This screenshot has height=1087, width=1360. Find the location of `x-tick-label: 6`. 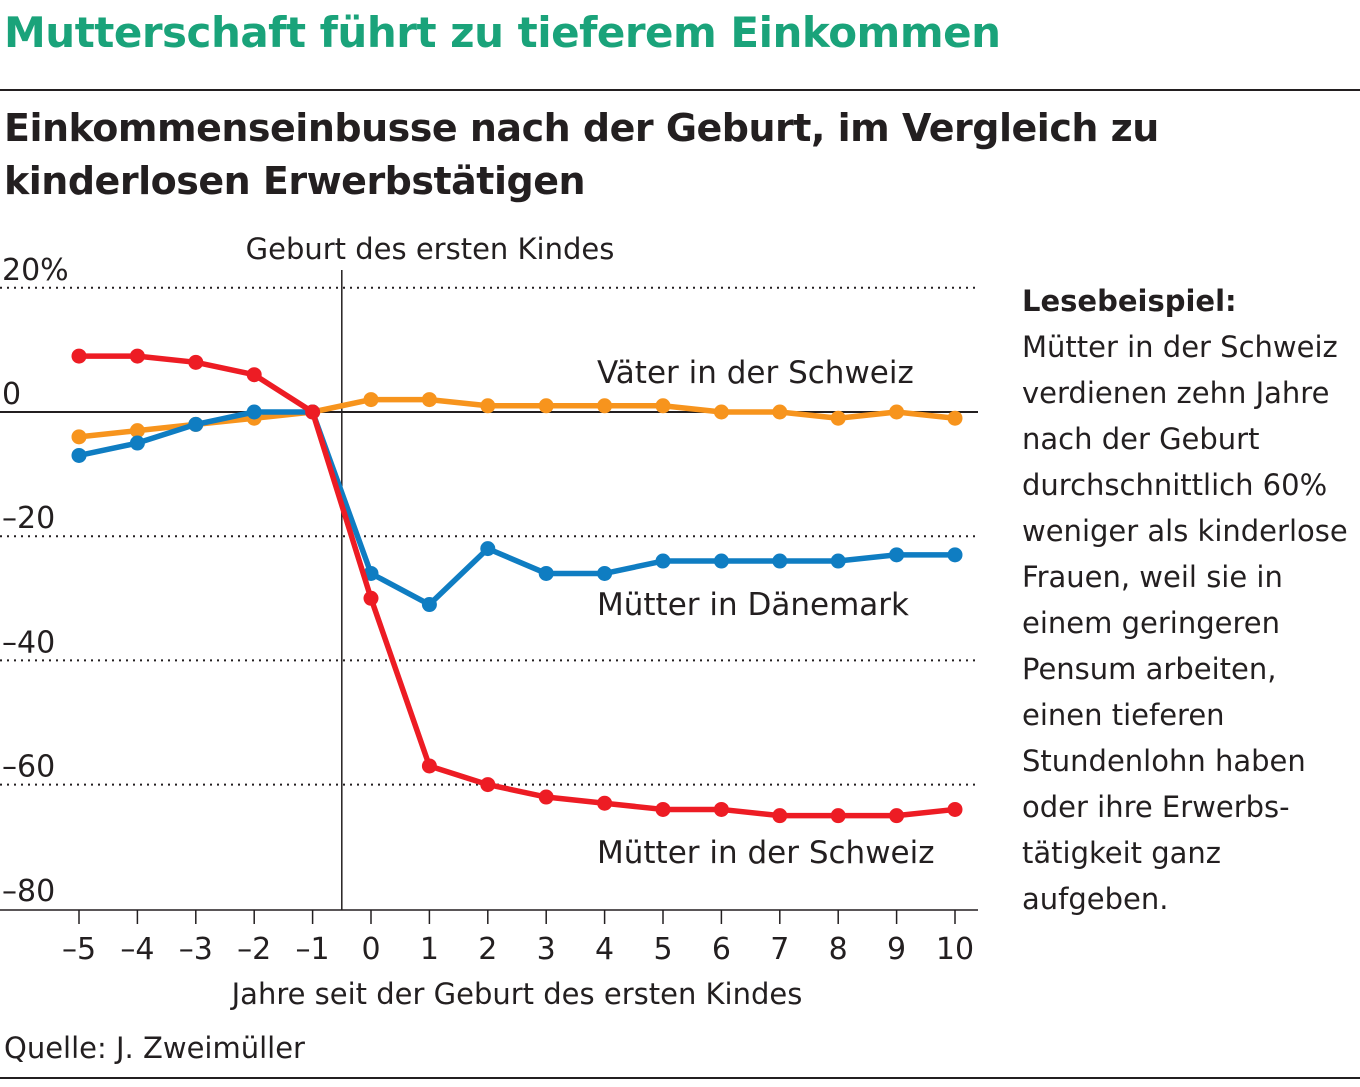

x-tick-label: 6 is located at coordinates (721, 949).